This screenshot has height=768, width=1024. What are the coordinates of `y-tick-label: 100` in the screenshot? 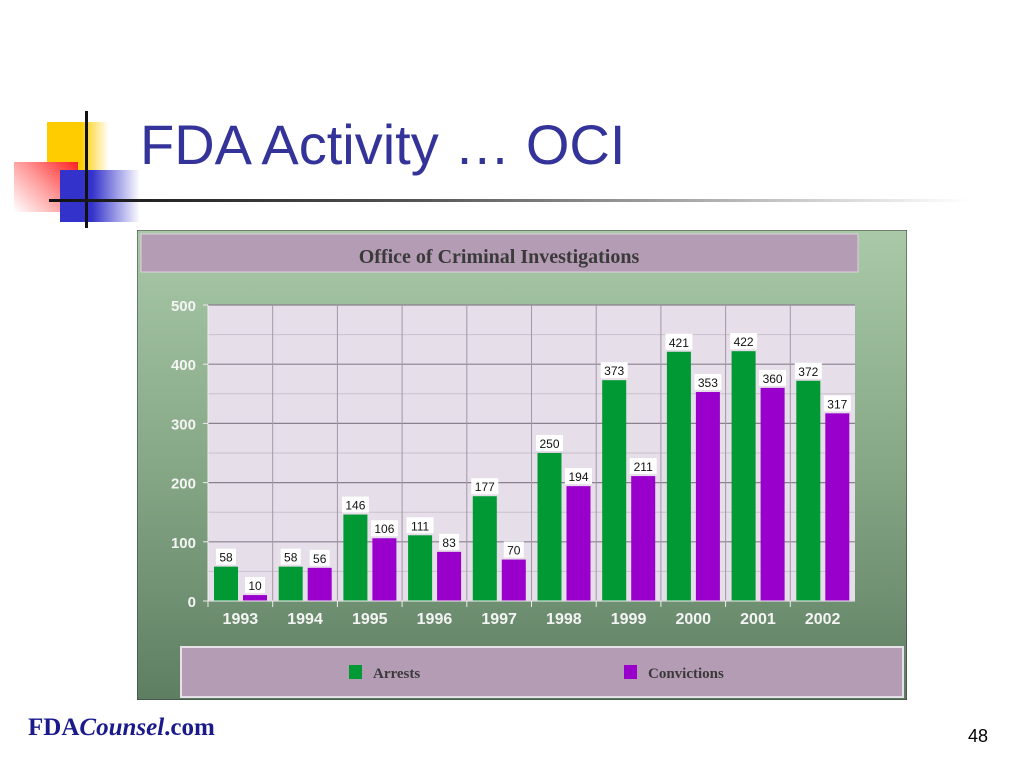 It's located at (183, 543).